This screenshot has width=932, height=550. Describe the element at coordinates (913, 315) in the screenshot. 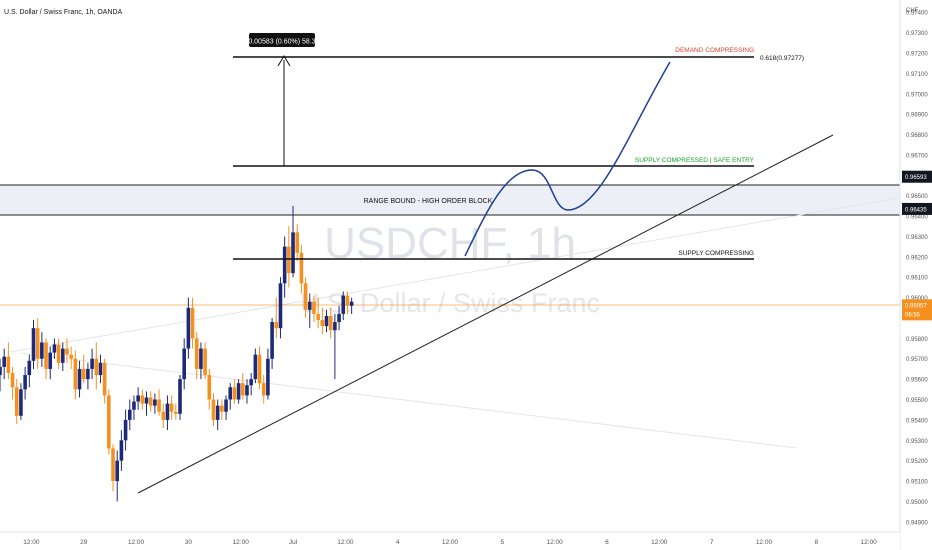

I see `bar-countdown: 06:55` at that location.